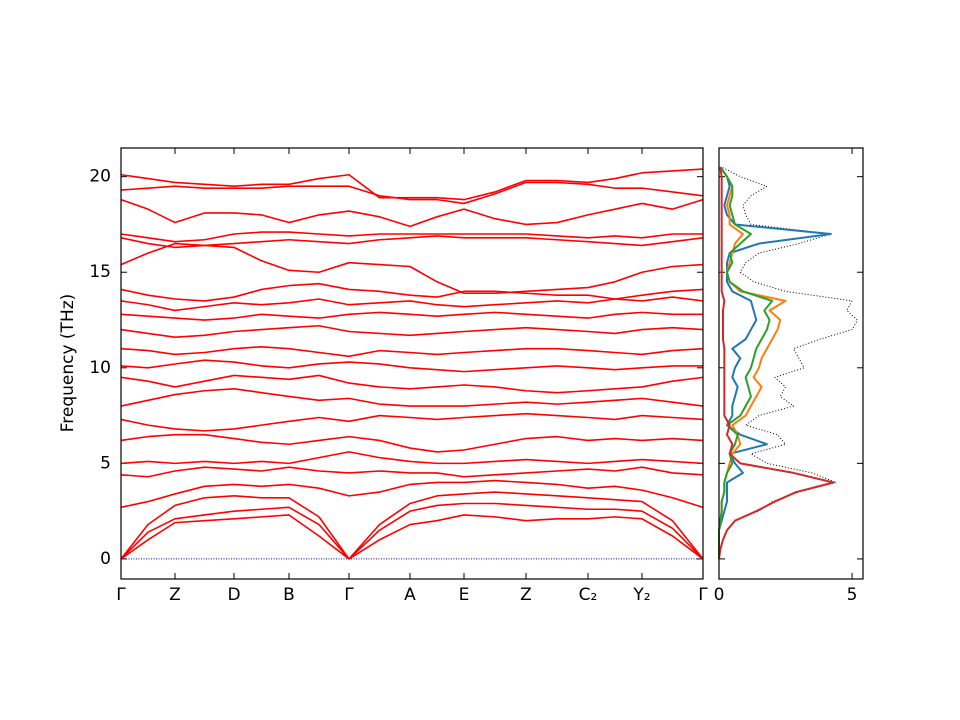 Image resolution: width=960 pixels, height=720 pixels. I want to click on x-tick-label: A, so click(410, 595).